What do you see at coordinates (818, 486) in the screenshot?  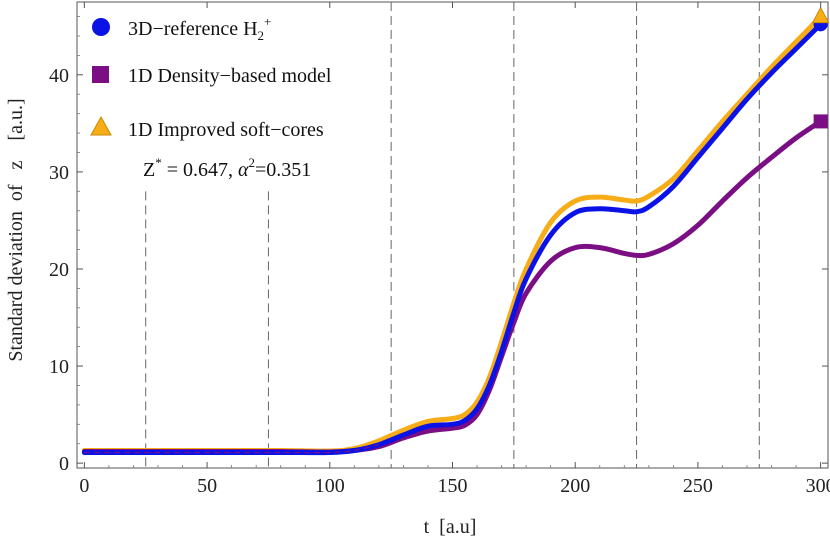 I see `x-tick-label-300: 300` at bounding box center [818, 486].